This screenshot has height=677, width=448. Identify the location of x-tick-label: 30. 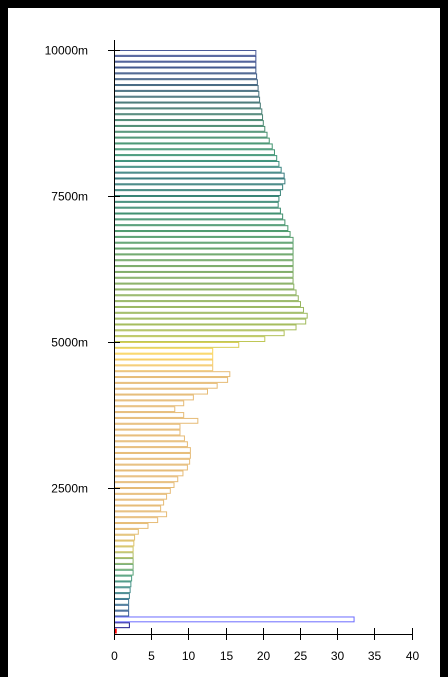
(338, 656).